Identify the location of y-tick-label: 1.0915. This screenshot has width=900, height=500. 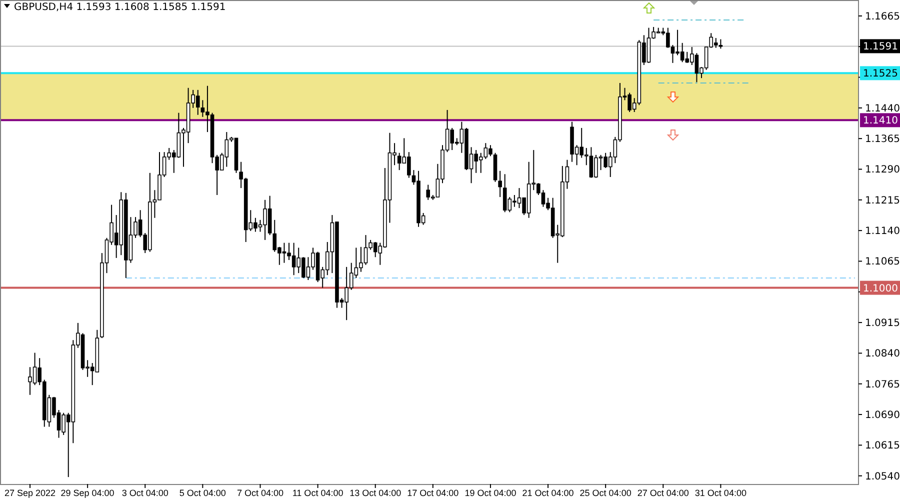
(882, 324).